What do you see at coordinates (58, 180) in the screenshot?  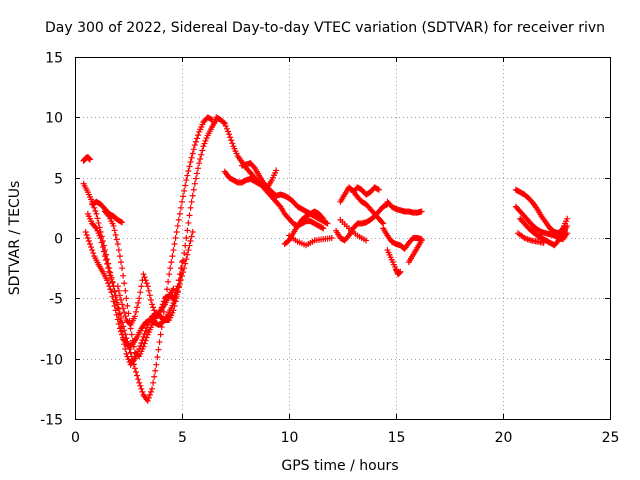 I see `y-tick-label: 5` at bounding box center [58, 180].